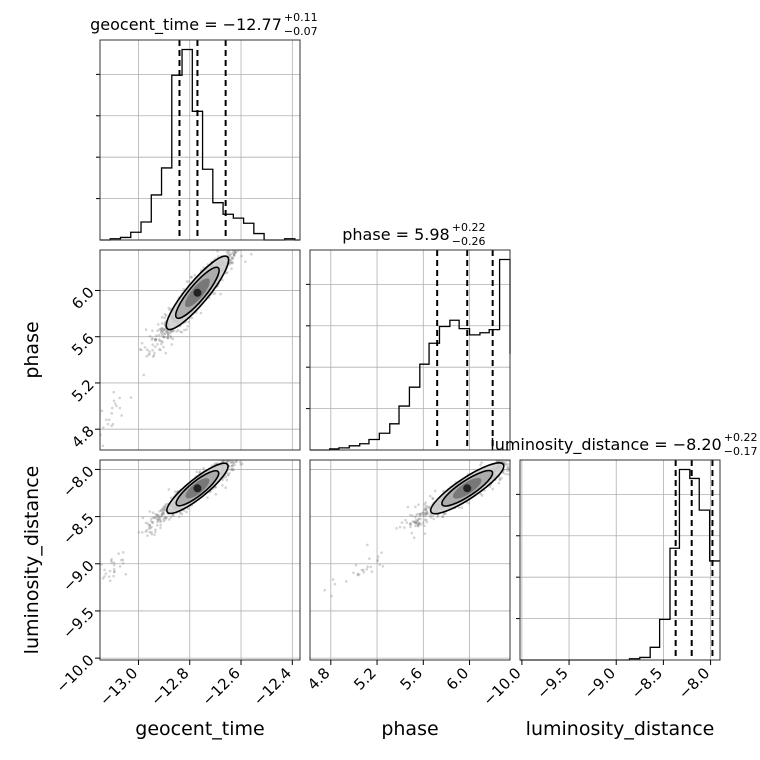 The image size is (760, 760). What do you see at coordinates (78, 623) in the screenshot?
I see `y-tick-label: −9.5` at bounding box center [78, 623].